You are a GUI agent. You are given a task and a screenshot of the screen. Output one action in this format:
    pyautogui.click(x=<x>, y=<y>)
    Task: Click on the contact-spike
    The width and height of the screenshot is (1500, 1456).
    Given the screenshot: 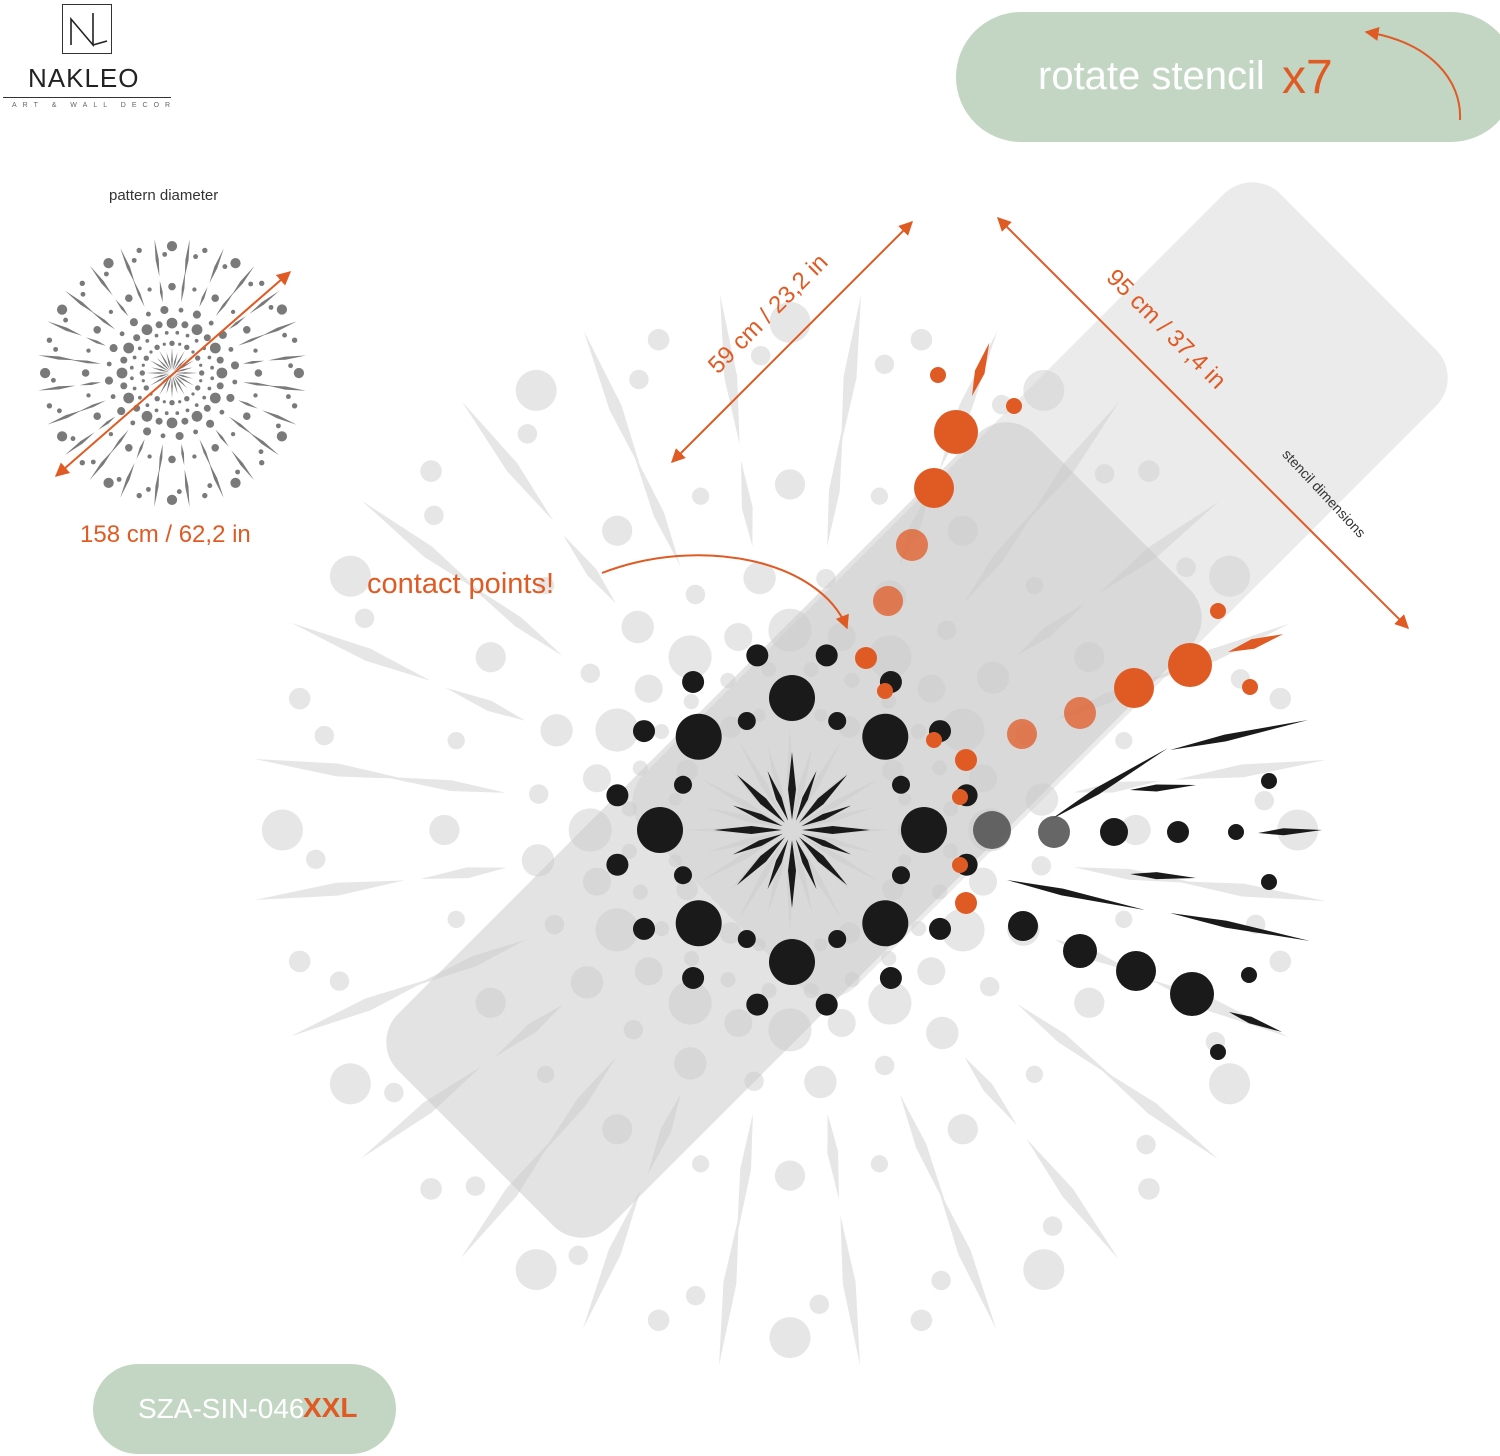 What is the action you would take?
    pyautogui.click(x=981, y=369)
    